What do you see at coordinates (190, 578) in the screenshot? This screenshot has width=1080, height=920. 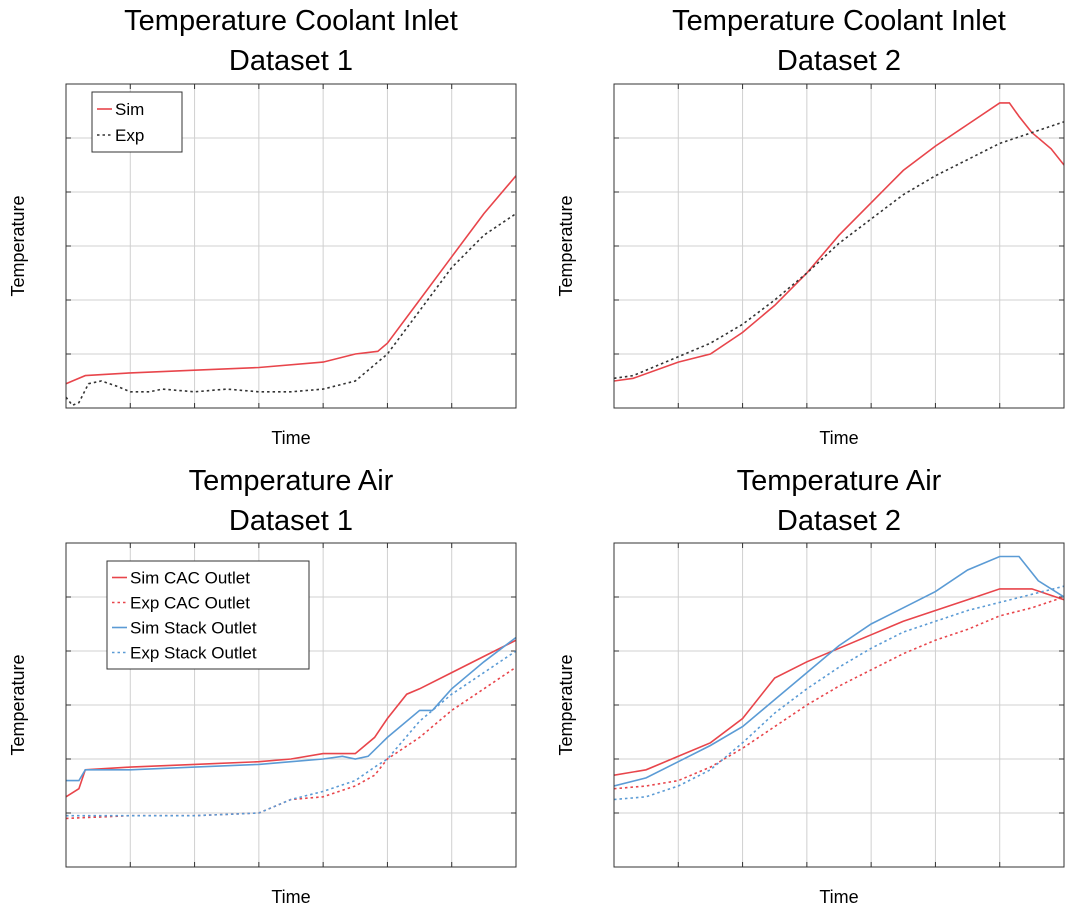 I see `legend-entry: Sim CAC Outlet` at bounding box center [190, 578].